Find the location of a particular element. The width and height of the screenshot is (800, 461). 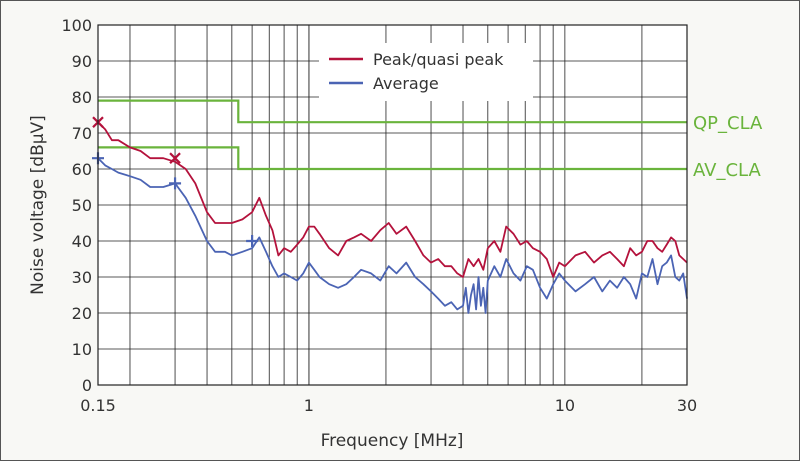

limit-line-av-cla is located at coordinates (392, 158).